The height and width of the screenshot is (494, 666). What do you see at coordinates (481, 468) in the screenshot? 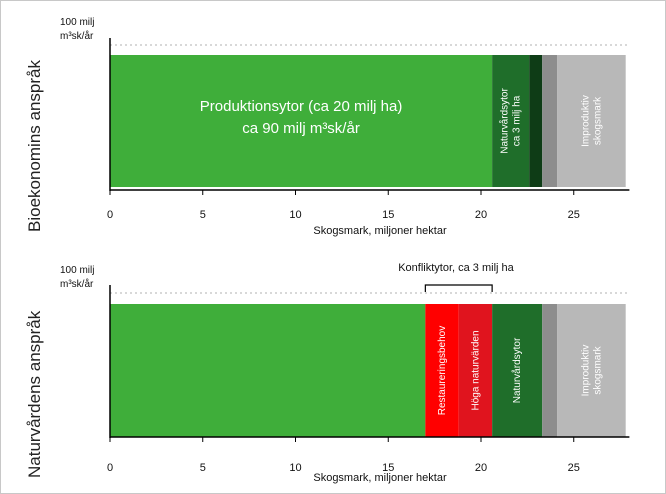
I see `panel-2-tick-label-4: 20` at bounding box center [481, 468].